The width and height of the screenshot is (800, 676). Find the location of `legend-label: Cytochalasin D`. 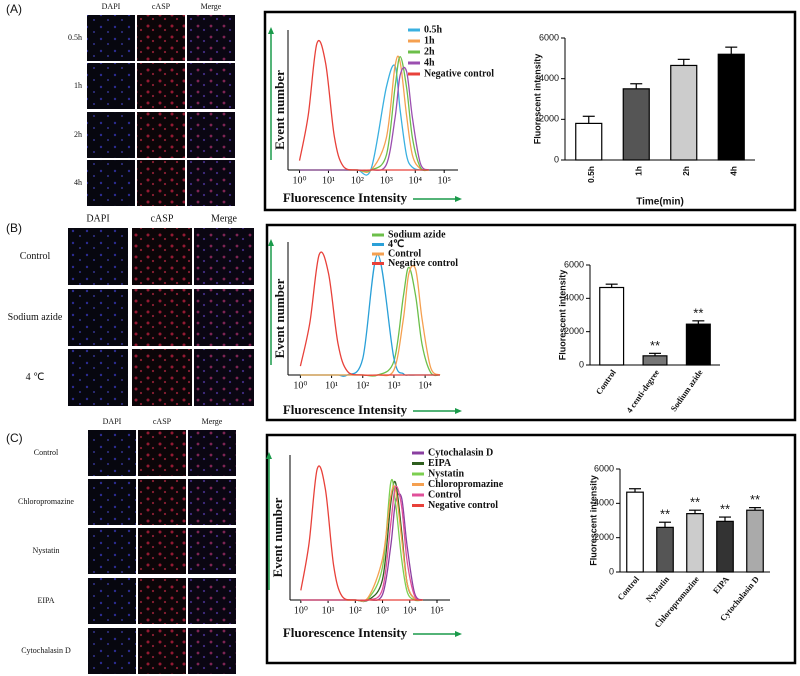

legend-label: Cytochalasin D is located at coordinates (460, 452).